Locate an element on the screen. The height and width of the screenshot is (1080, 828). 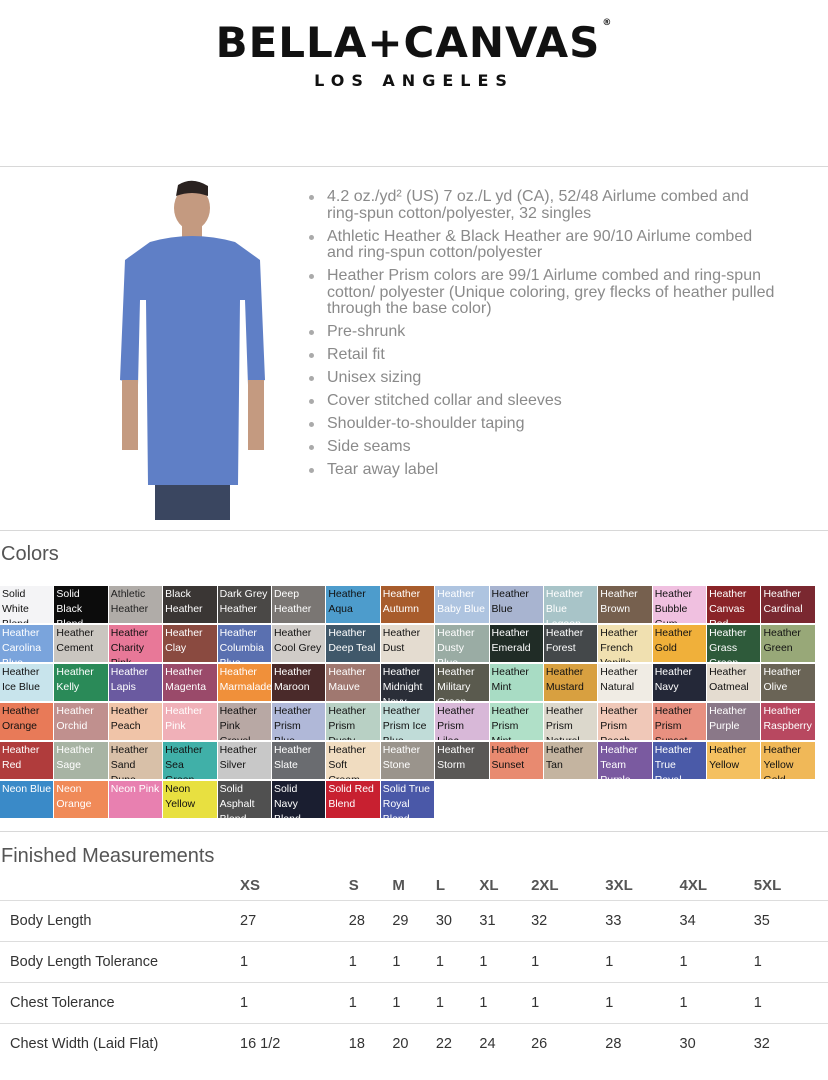
size-header: 3XL is located at coordinates (619, 886).